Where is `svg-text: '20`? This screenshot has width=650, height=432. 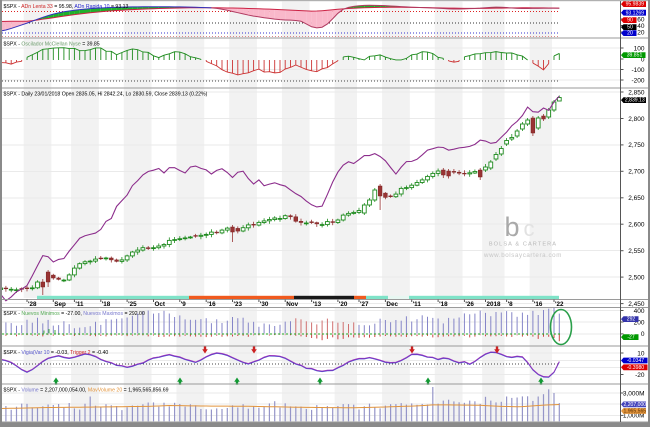
svg-text: '20 is located at coordinates (343, 304).